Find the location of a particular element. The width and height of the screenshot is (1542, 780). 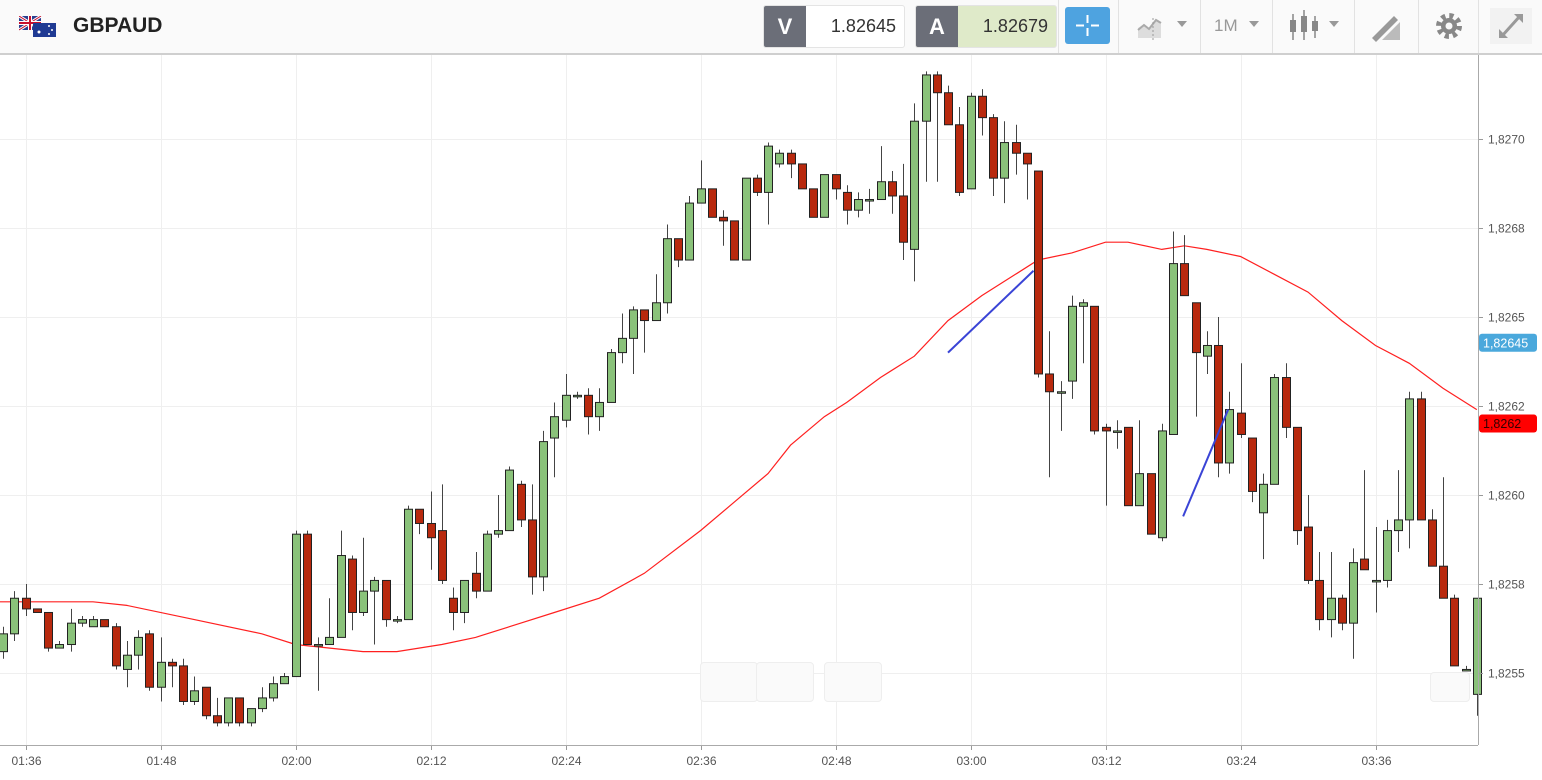

y-tick-label: 1,8262 is located at coordinates (1506, 407).